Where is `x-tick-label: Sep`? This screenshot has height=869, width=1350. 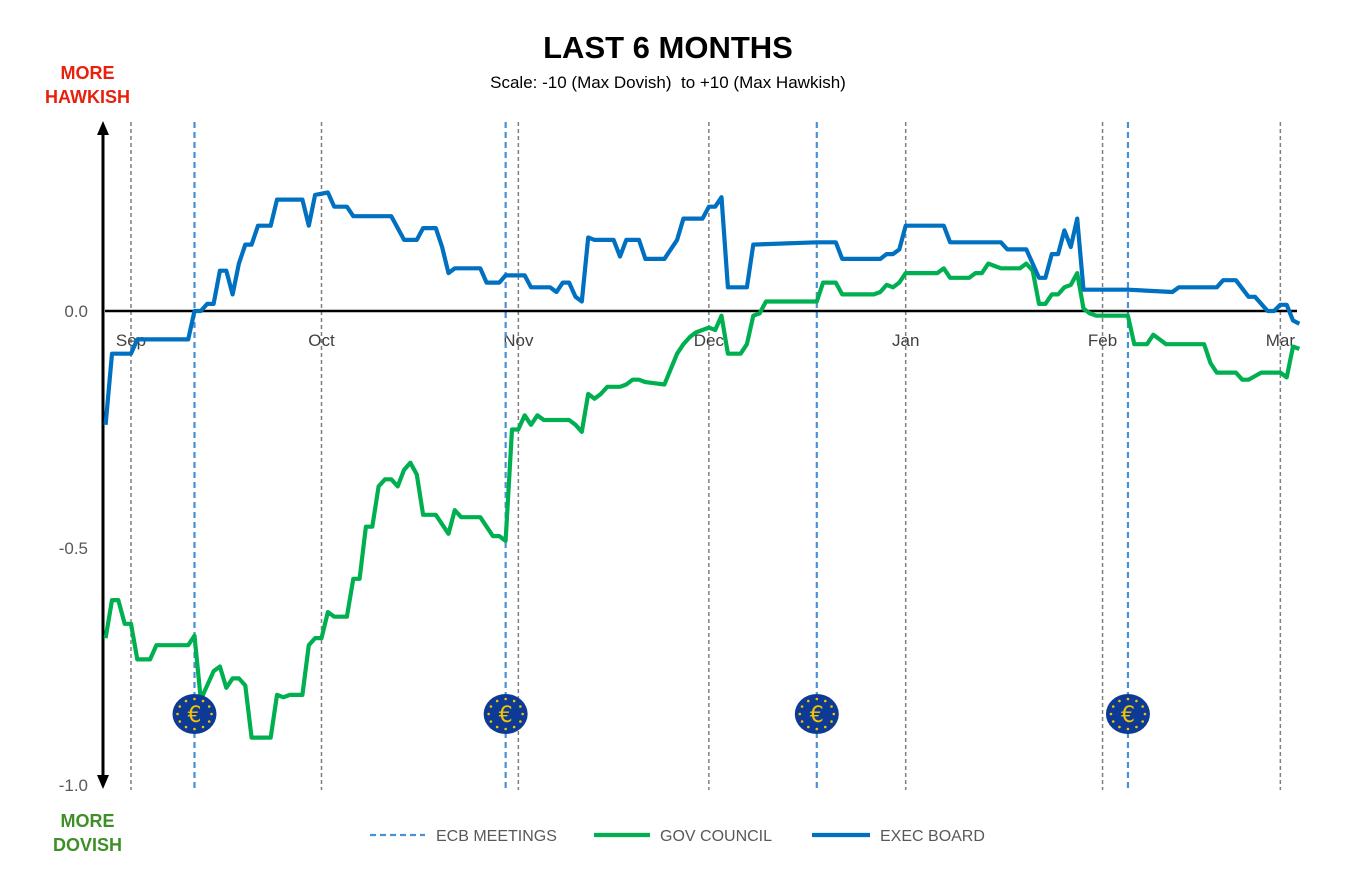 x-tick-label: Sep is located at coordinates (131, 340).